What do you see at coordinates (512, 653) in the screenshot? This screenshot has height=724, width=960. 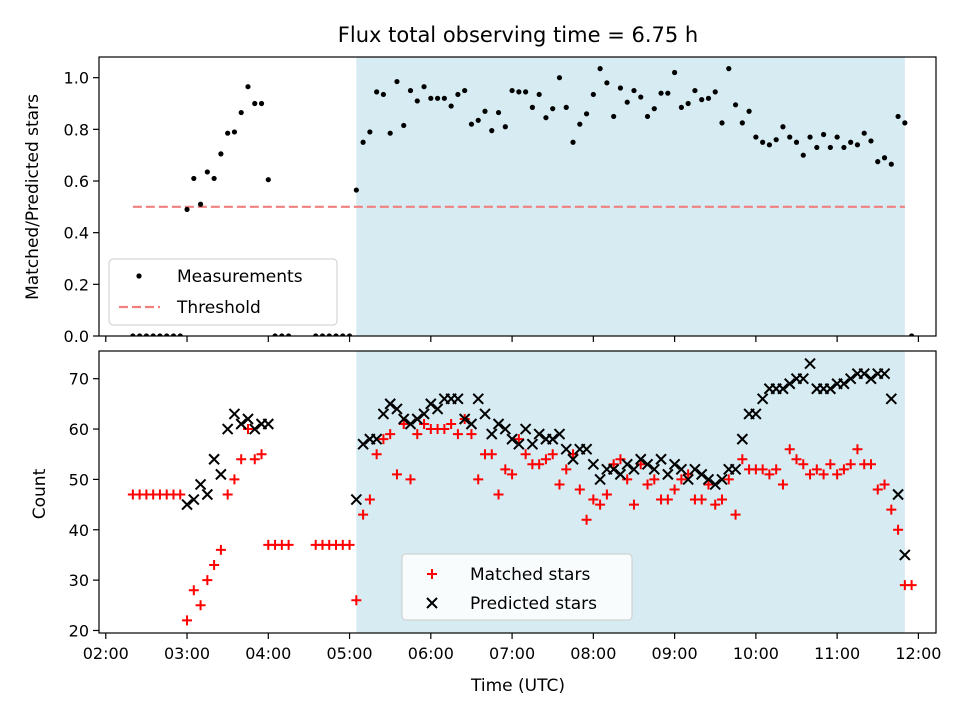 I see `x-tick-label: 07:00` at bounding box center [512, 653].